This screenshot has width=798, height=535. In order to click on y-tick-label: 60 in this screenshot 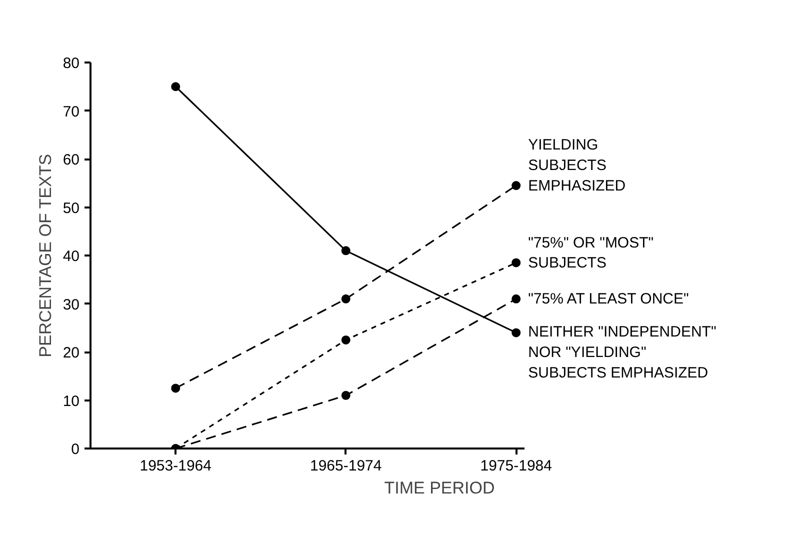, I will do `click(71, 160)`.